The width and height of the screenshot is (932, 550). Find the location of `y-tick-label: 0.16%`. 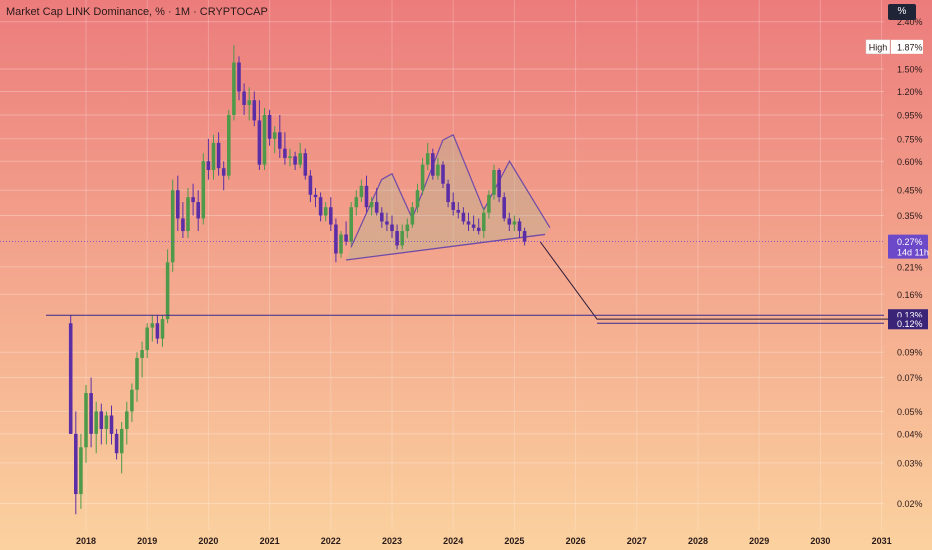

y-tick-label: 0.16% is located at coordinates (910, 295).